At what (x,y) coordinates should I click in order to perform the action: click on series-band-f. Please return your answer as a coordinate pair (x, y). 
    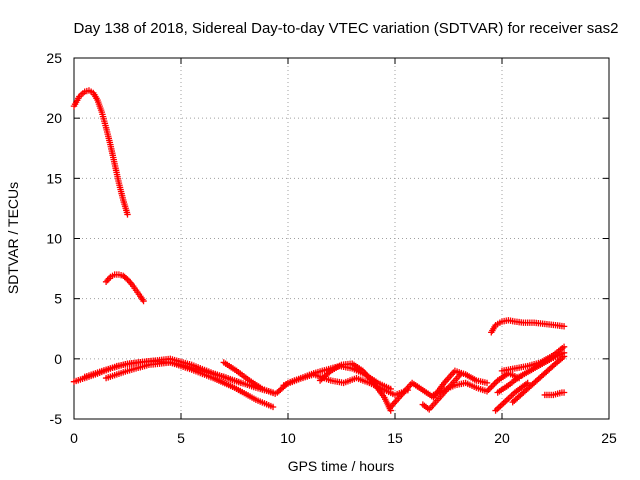
    Looking at the image, I should click on (346, 385).